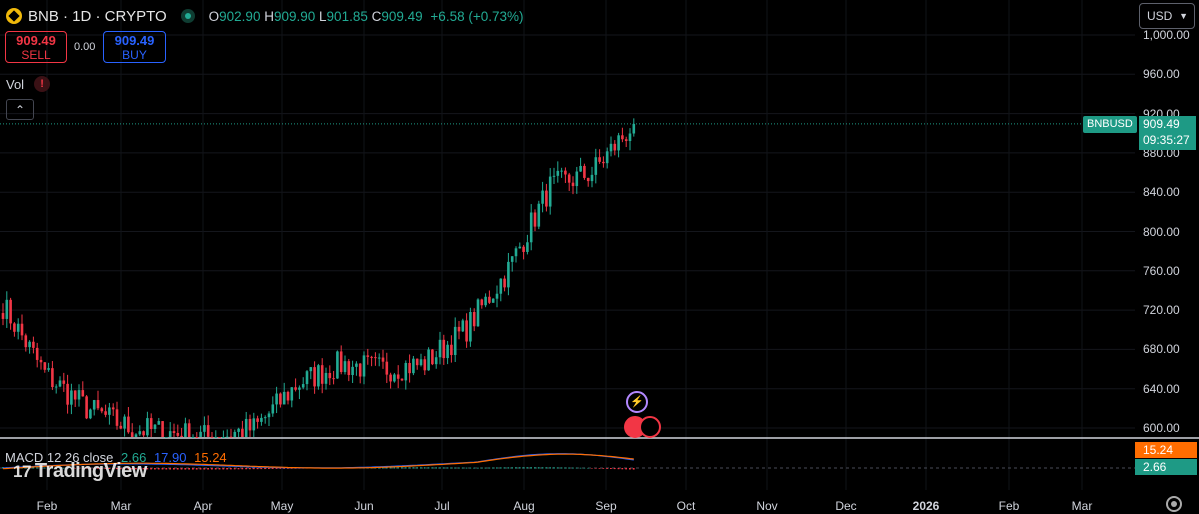 The height and width of the screenshot is (514, 1199). I want to click on time-tick-label: Oct, so click(686, 506).